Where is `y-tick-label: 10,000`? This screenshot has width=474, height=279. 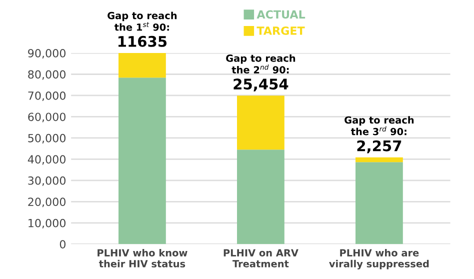 y-tick-label: 10,000 is located at coordinates (47, 223).